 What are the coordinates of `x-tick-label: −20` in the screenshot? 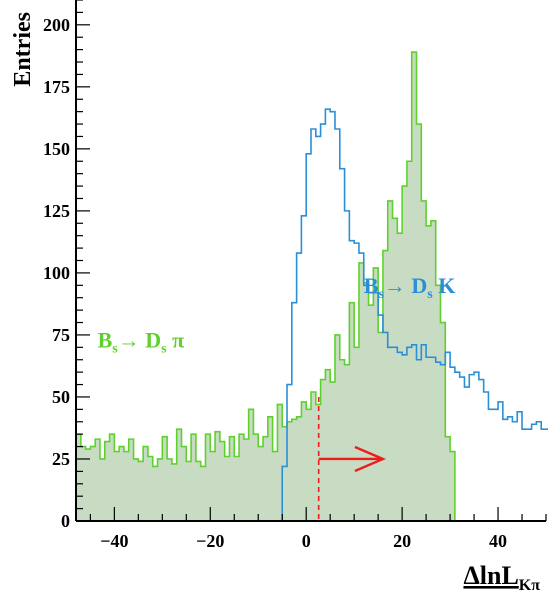 It's located at (210, 541).